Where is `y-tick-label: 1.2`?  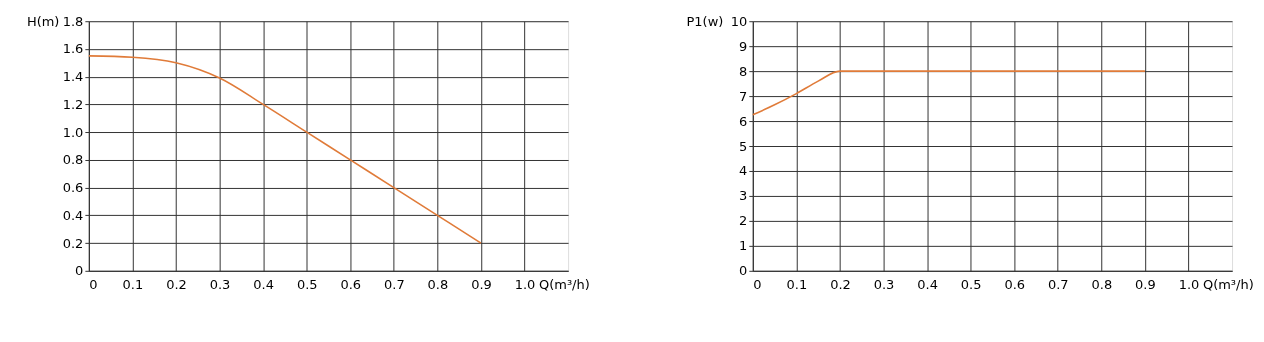 y-tick-label: 1.2 is located at coordinates (73, 104).